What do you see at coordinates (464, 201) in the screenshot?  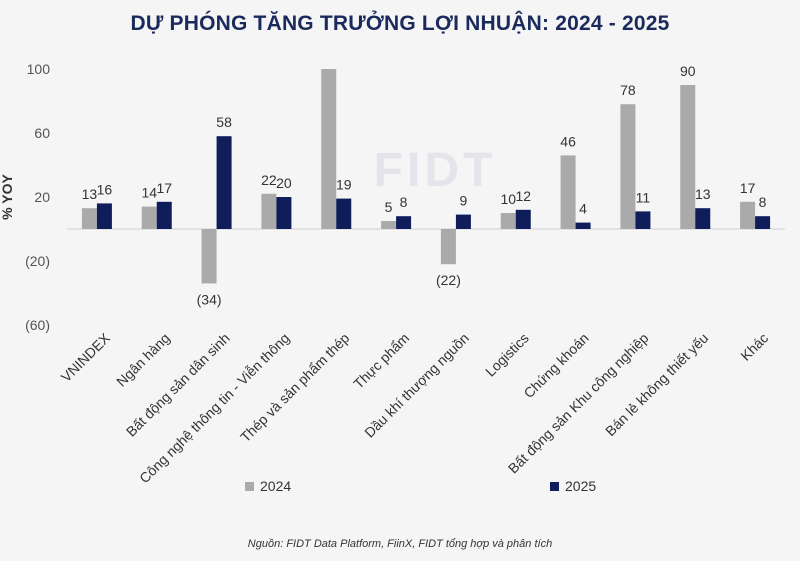 I see `data-label-2025: 9` at bounding box center [464, 201].